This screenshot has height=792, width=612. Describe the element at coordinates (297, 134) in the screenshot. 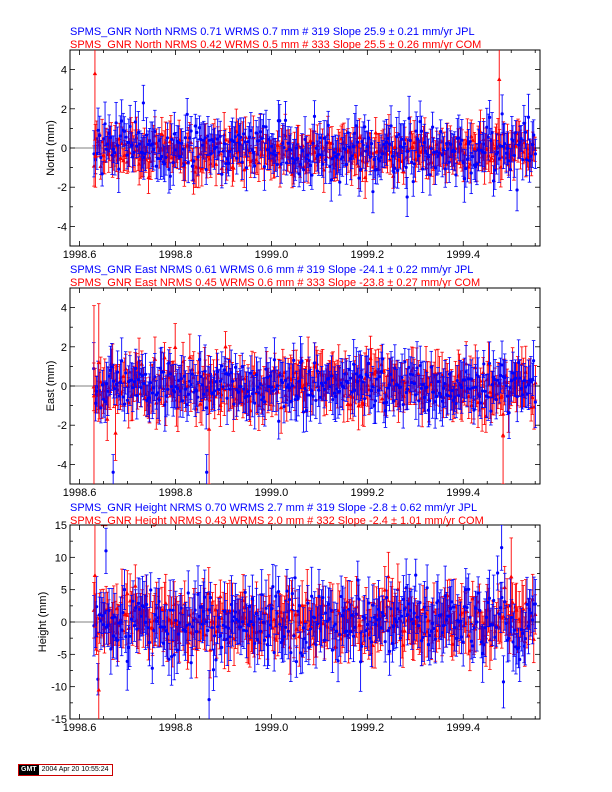

I see `north-outliers` at that location.